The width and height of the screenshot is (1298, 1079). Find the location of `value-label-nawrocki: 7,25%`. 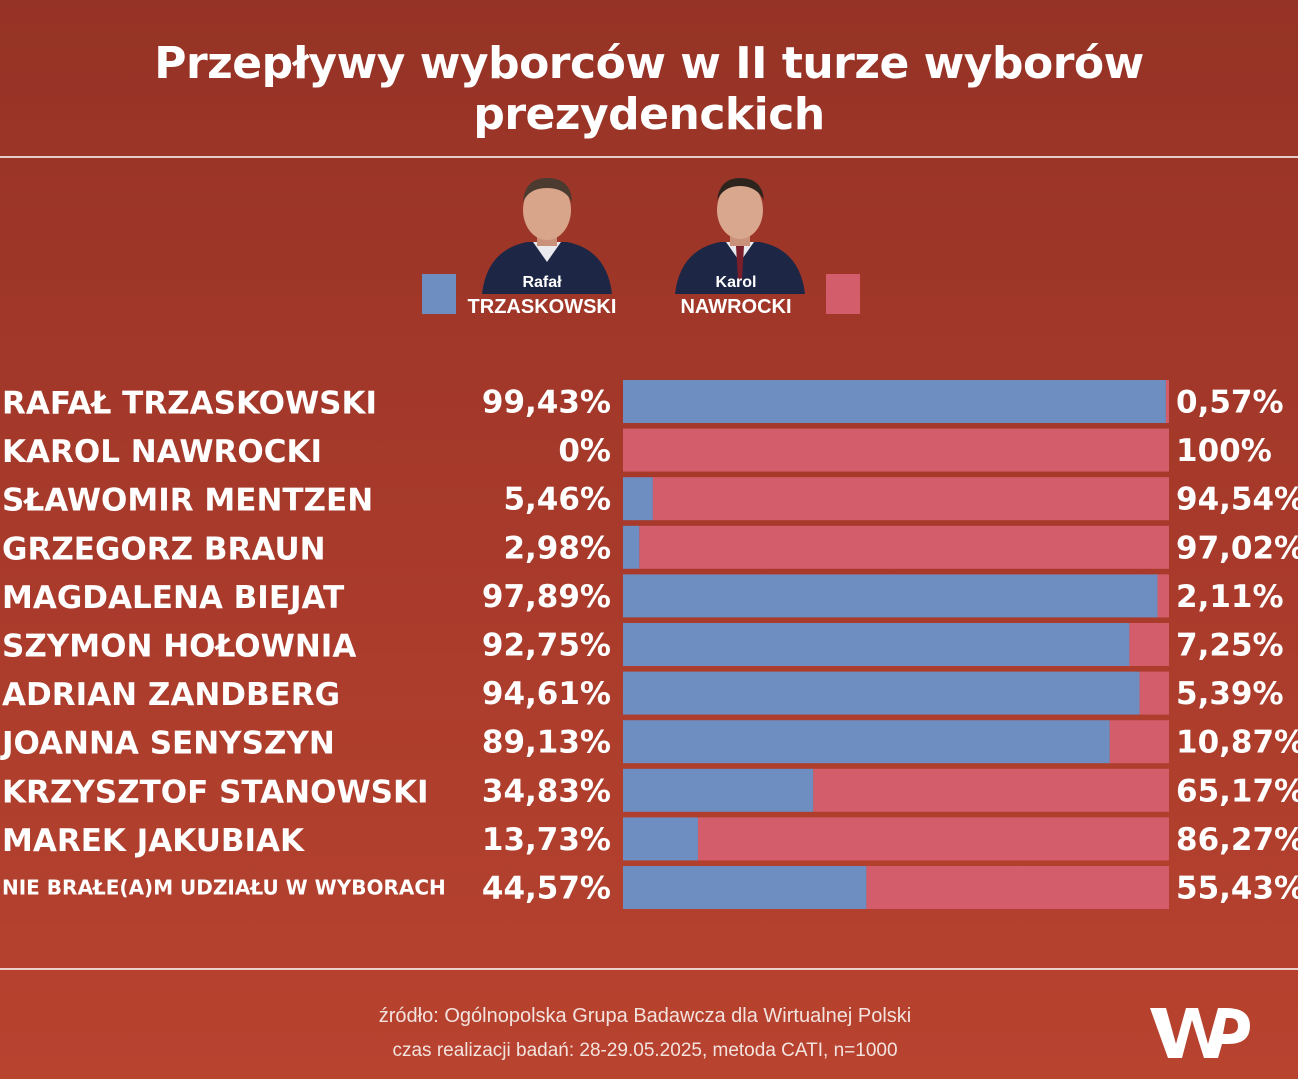

value-label-nawrocki: 7,25% is located at coordinates (1230, 646).